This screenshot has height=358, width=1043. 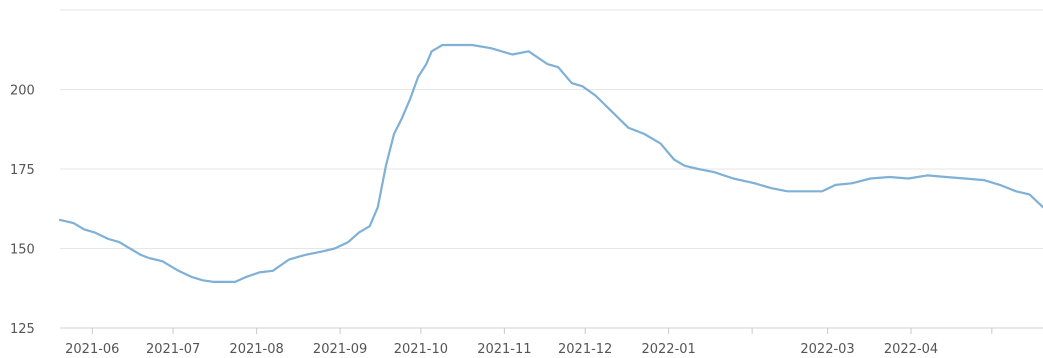 What do you see at coordinates (827, 349) in the screenshot?
I see `x-tick-label: 2022-03` at bounding box center [827, 349].